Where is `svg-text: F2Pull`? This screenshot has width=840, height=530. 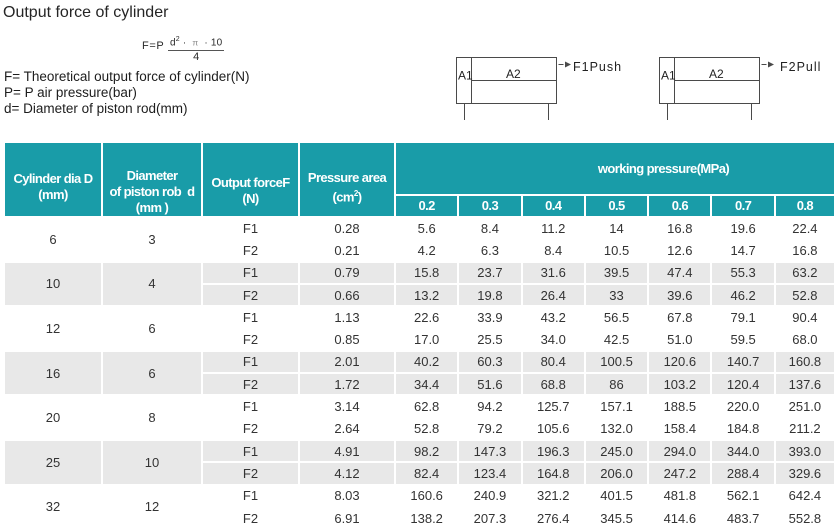
svg-text: F2Pull is located at coordinates (800, 67).